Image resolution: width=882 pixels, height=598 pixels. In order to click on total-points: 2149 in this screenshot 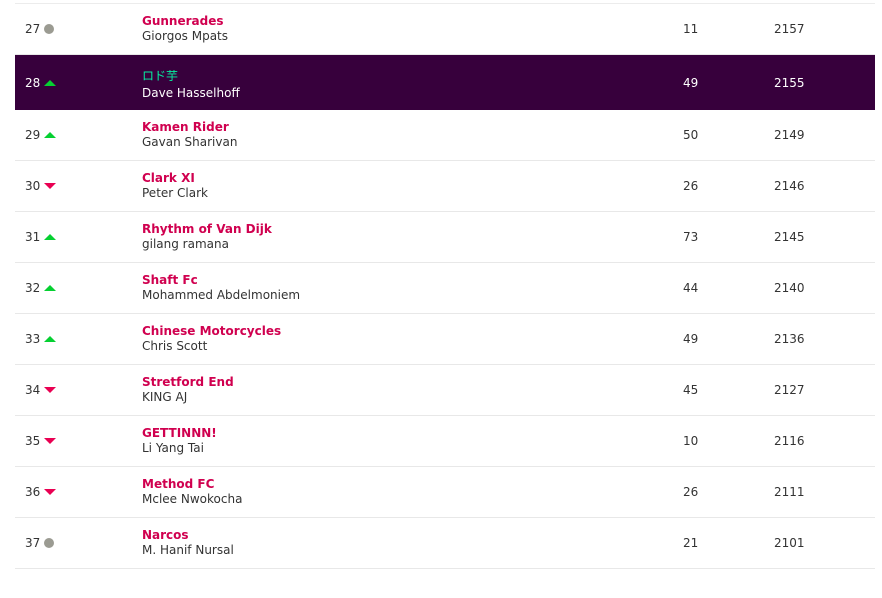, I will do `click(789, 135)`.